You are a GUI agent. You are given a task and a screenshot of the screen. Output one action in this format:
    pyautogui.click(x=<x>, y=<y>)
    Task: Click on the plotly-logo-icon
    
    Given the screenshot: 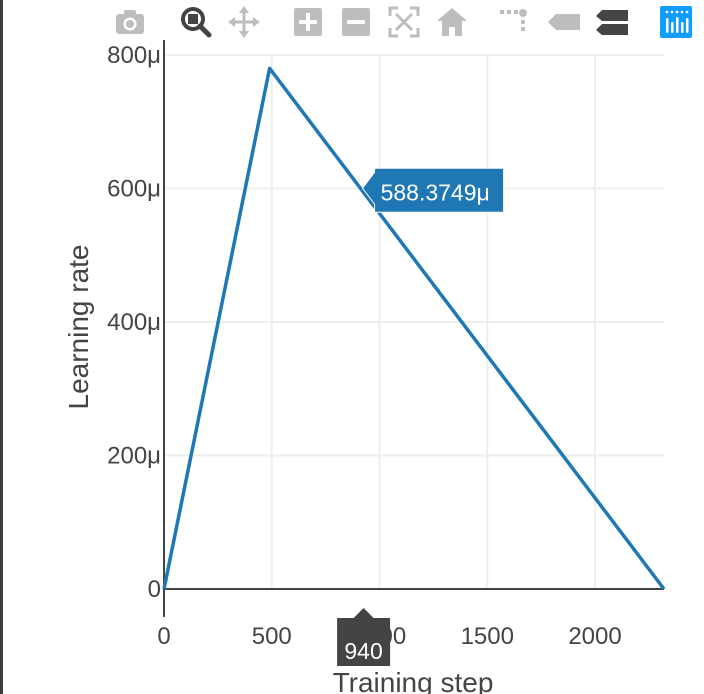 What is the action you would take?
    pyautogui.click(x=676, y=22)
    